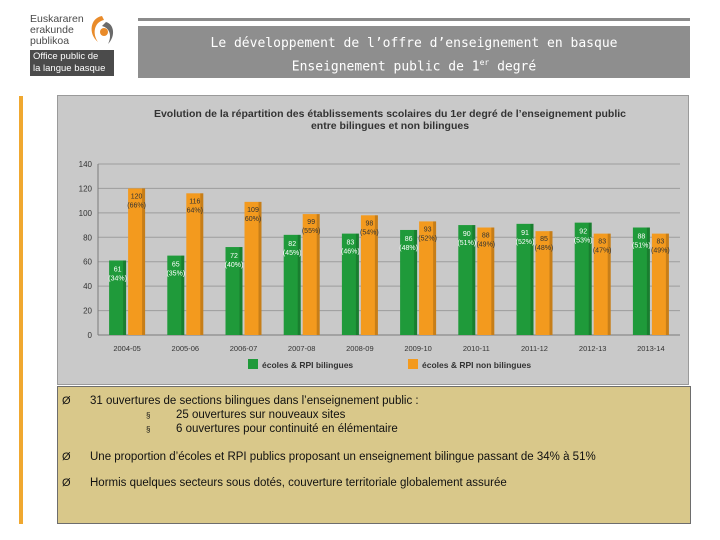 The width and height of the screenshot is (720, 540). Describe the element at coordinates (86, 188) in the screenshot. I see `y-tick-label: 120` at that location.